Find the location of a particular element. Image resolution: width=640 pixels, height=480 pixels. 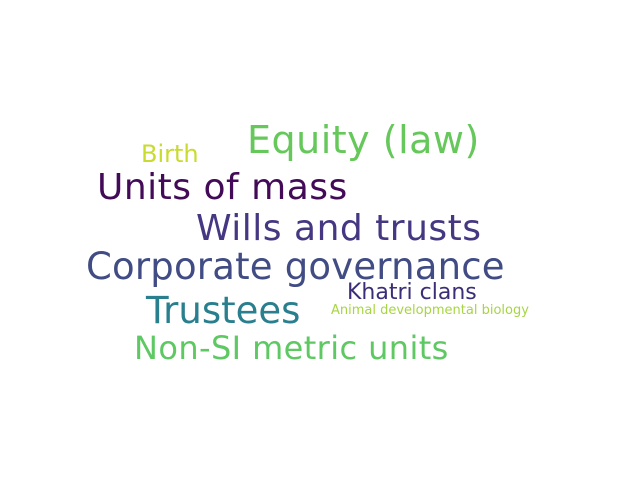

word-birth: Birth is located at coordinates (170, 154).